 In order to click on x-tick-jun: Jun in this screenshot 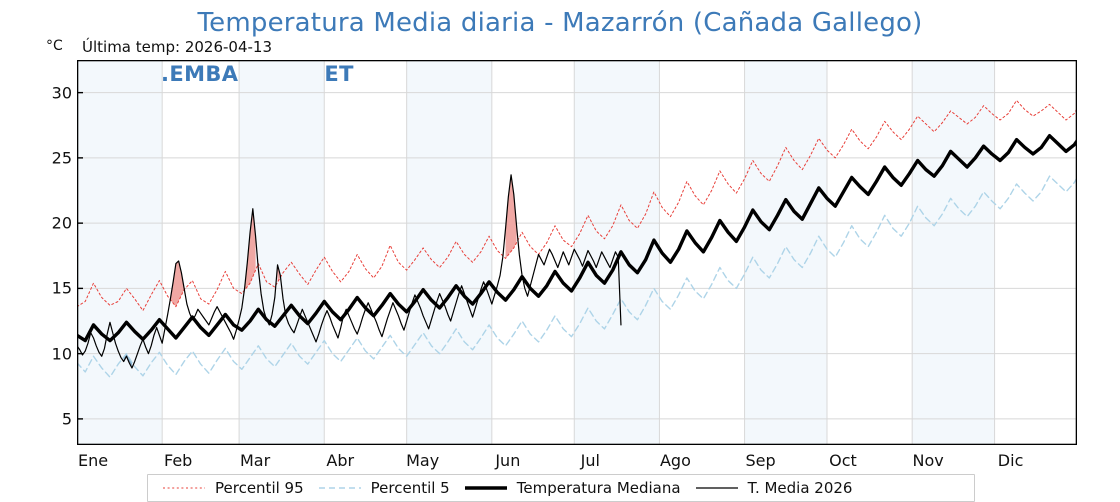, I will do `click(508, 460)`.